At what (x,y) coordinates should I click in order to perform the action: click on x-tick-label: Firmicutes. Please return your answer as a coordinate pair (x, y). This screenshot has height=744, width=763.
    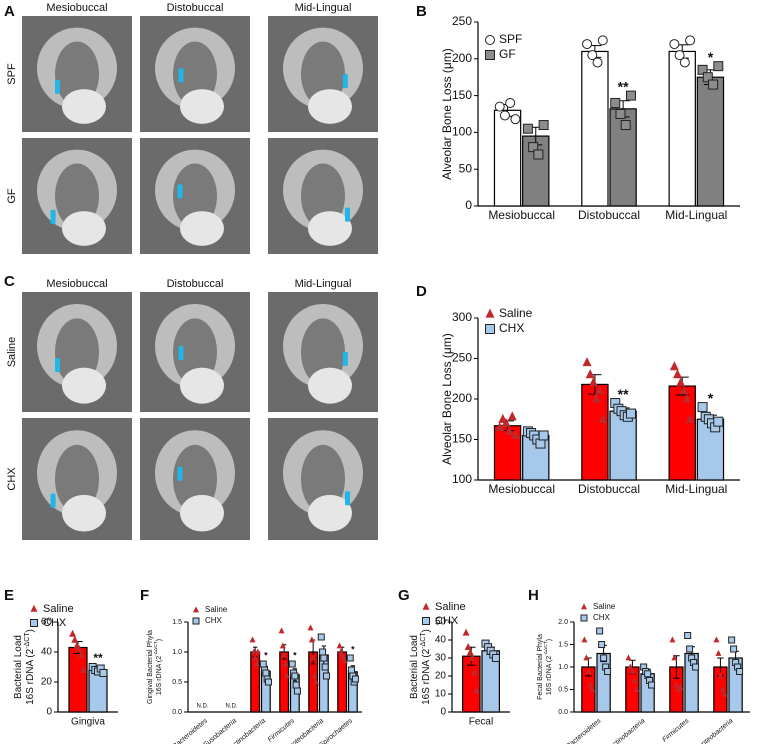
    Looking at the image, I should click on (282, 730).